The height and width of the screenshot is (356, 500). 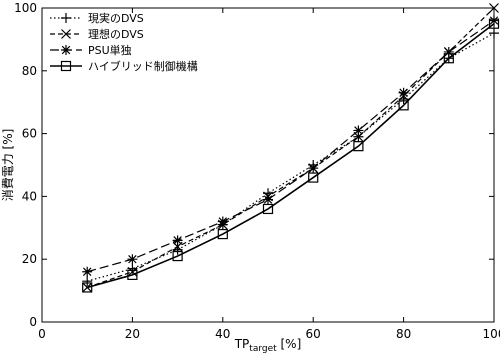 I want to click on y-tick-label: 0, so click(x=33, y=322).